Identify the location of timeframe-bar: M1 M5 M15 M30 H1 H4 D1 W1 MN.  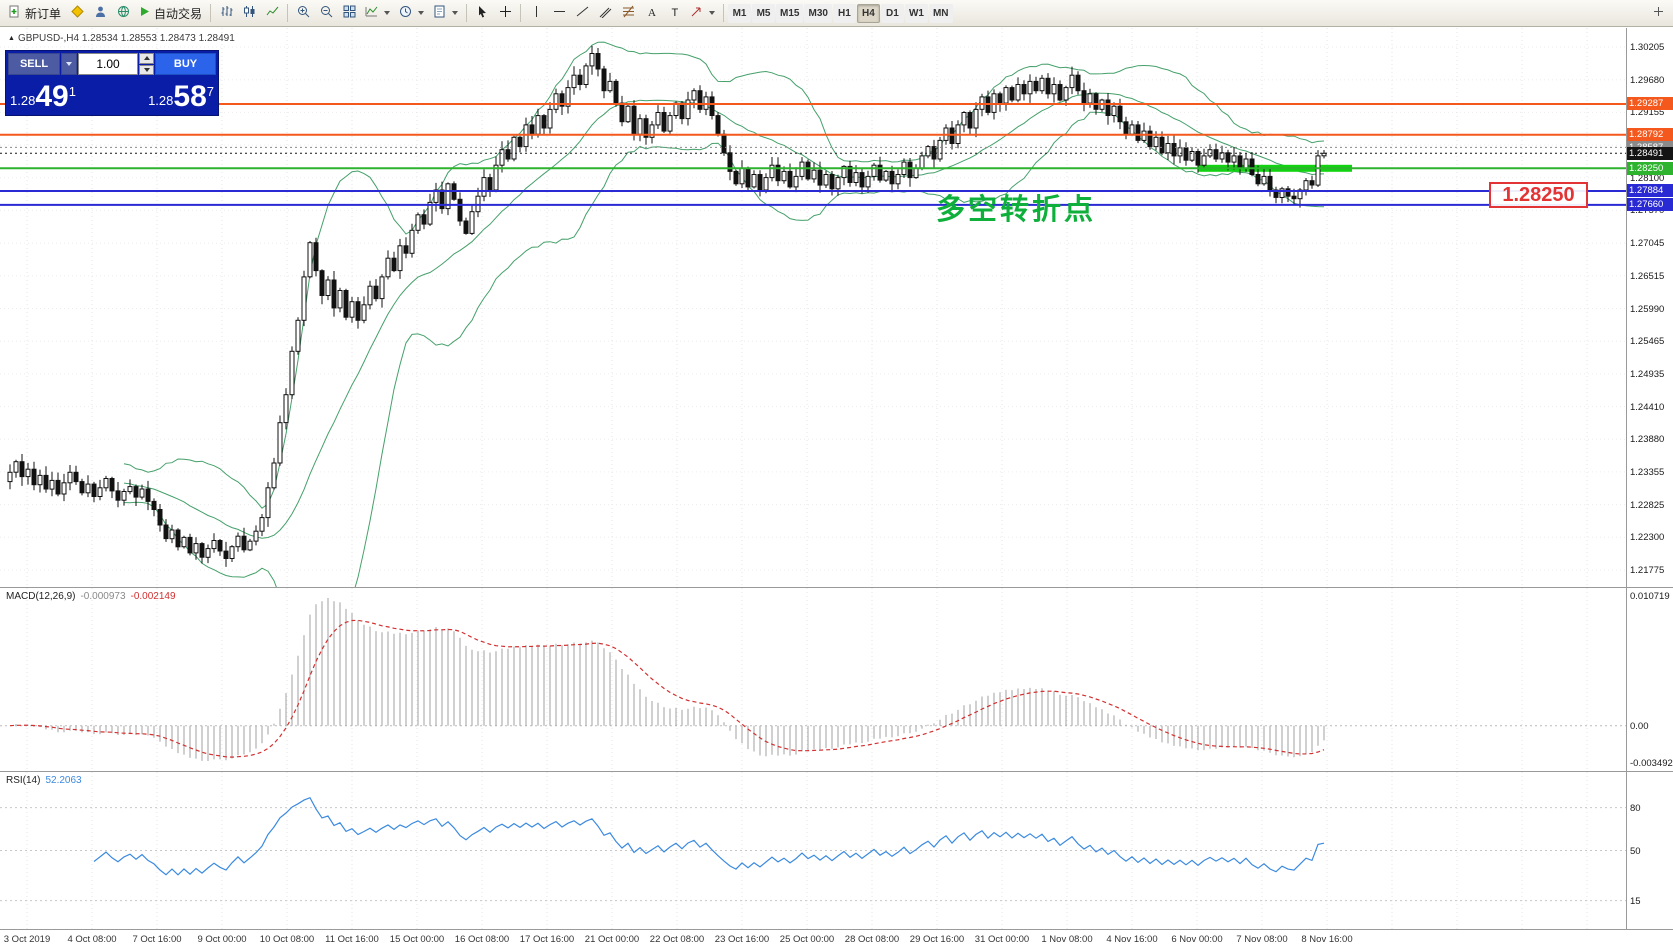
(840, 13).